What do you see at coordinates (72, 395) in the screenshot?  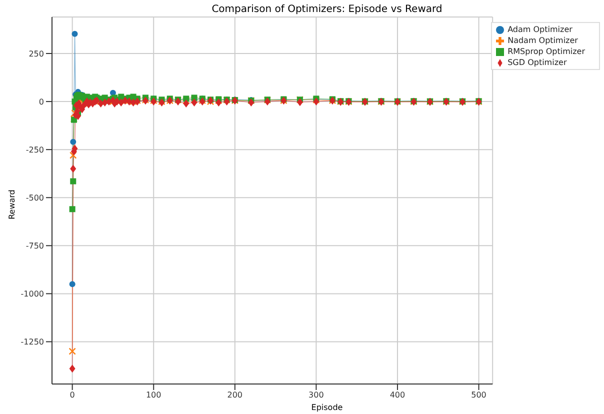 I see `x-tick-label: 0` at bounding box center [72, 395].